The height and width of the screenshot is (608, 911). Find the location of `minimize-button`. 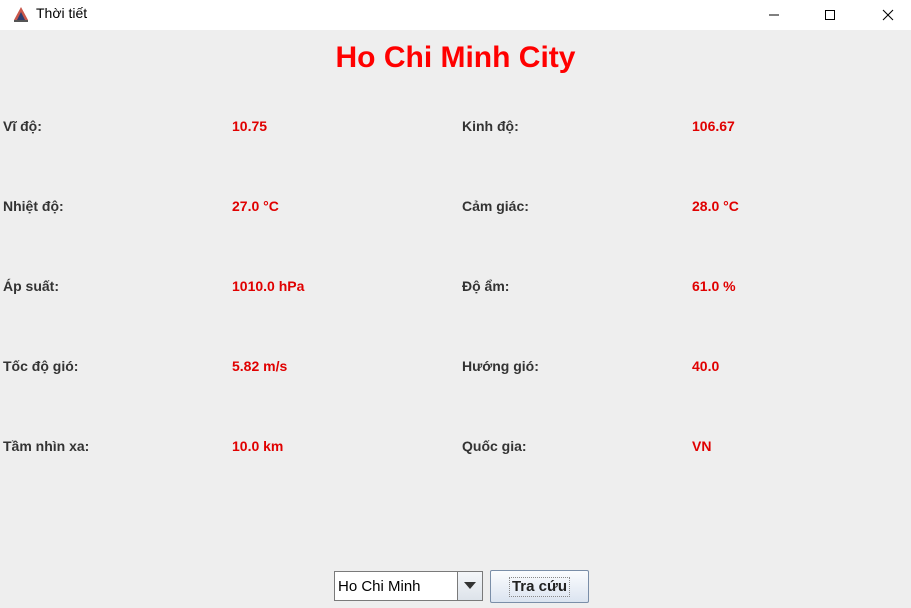

minimize-button is located at coordinates (774, 15).